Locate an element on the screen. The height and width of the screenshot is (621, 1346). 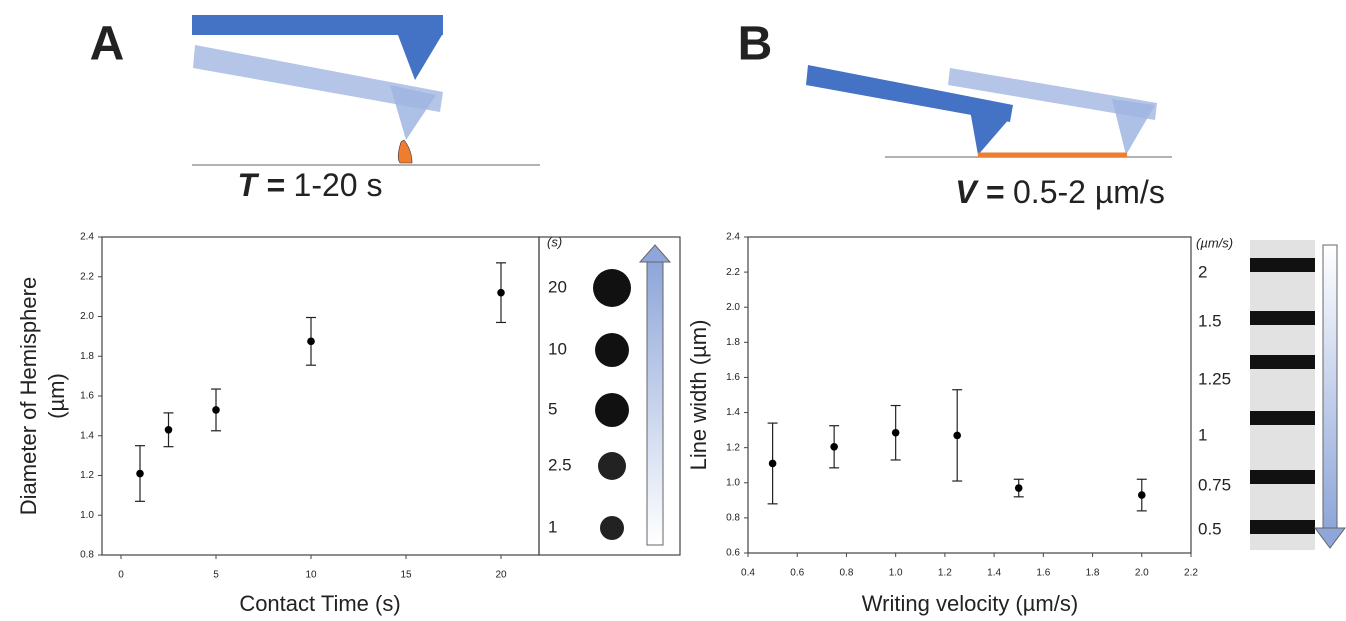
inset-label: 0.5 is located at coordinates (1210, 528).